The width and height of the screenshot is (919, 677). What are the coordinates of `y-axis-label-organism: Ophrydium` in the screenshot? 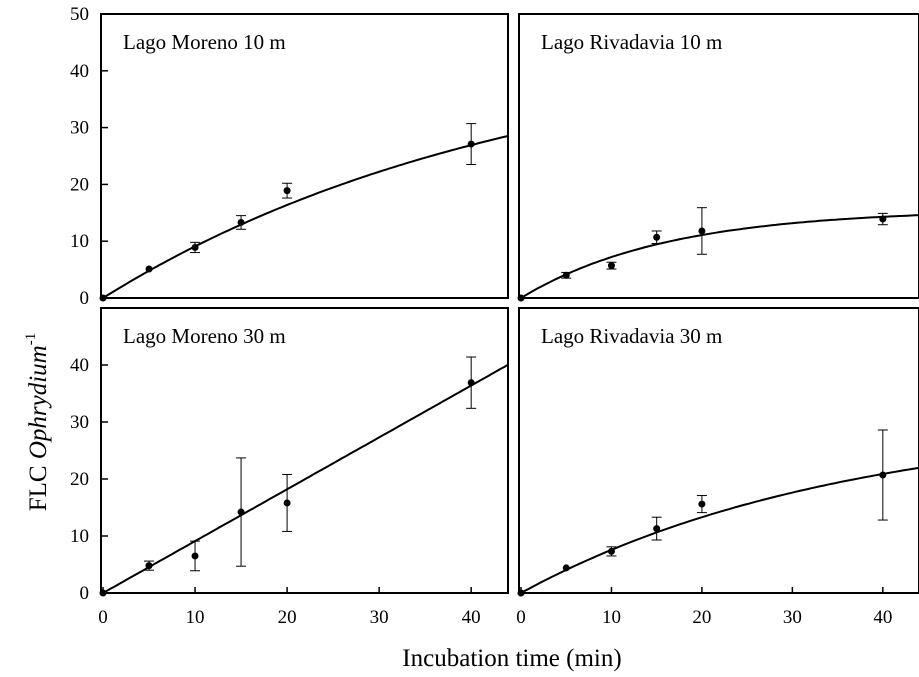 It's located at (38, 402).